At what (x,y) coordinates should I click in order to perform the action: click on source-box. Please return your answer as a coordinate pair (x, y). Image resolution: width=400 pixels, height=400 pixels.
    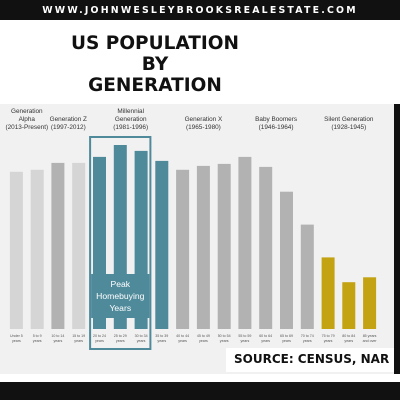
    Looking at the image, I should click on (310, 360).